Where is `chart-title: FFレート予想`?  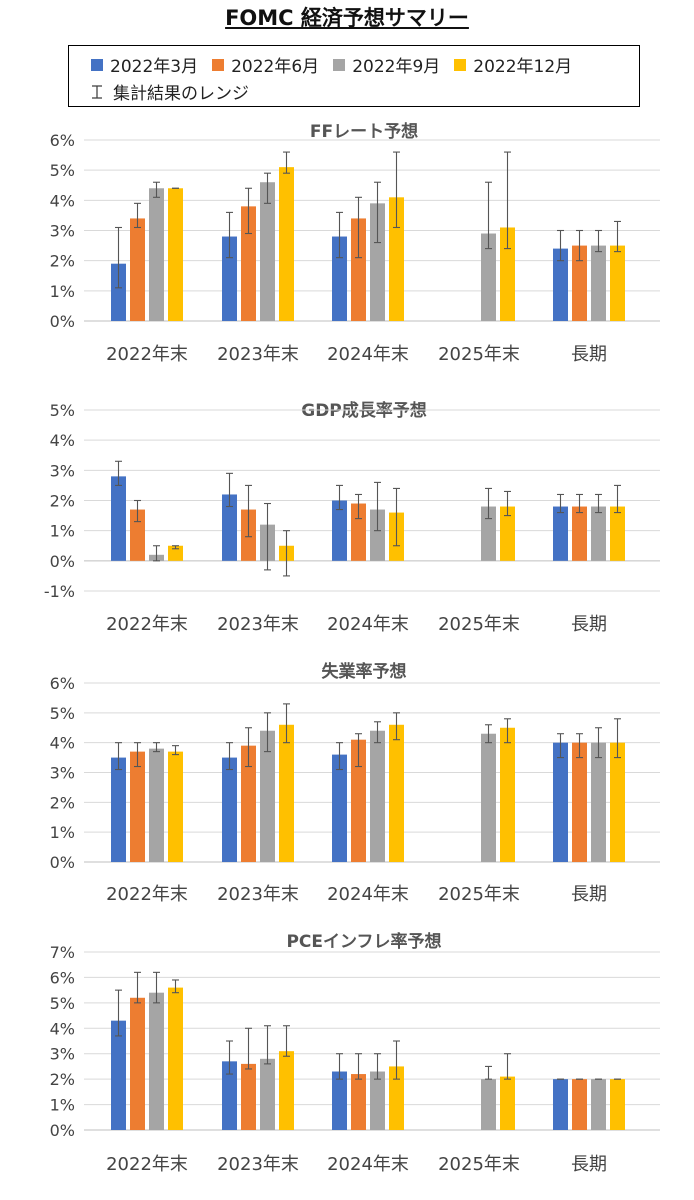 chart-title: FFレート予想 is located at coordinates (364, 131).